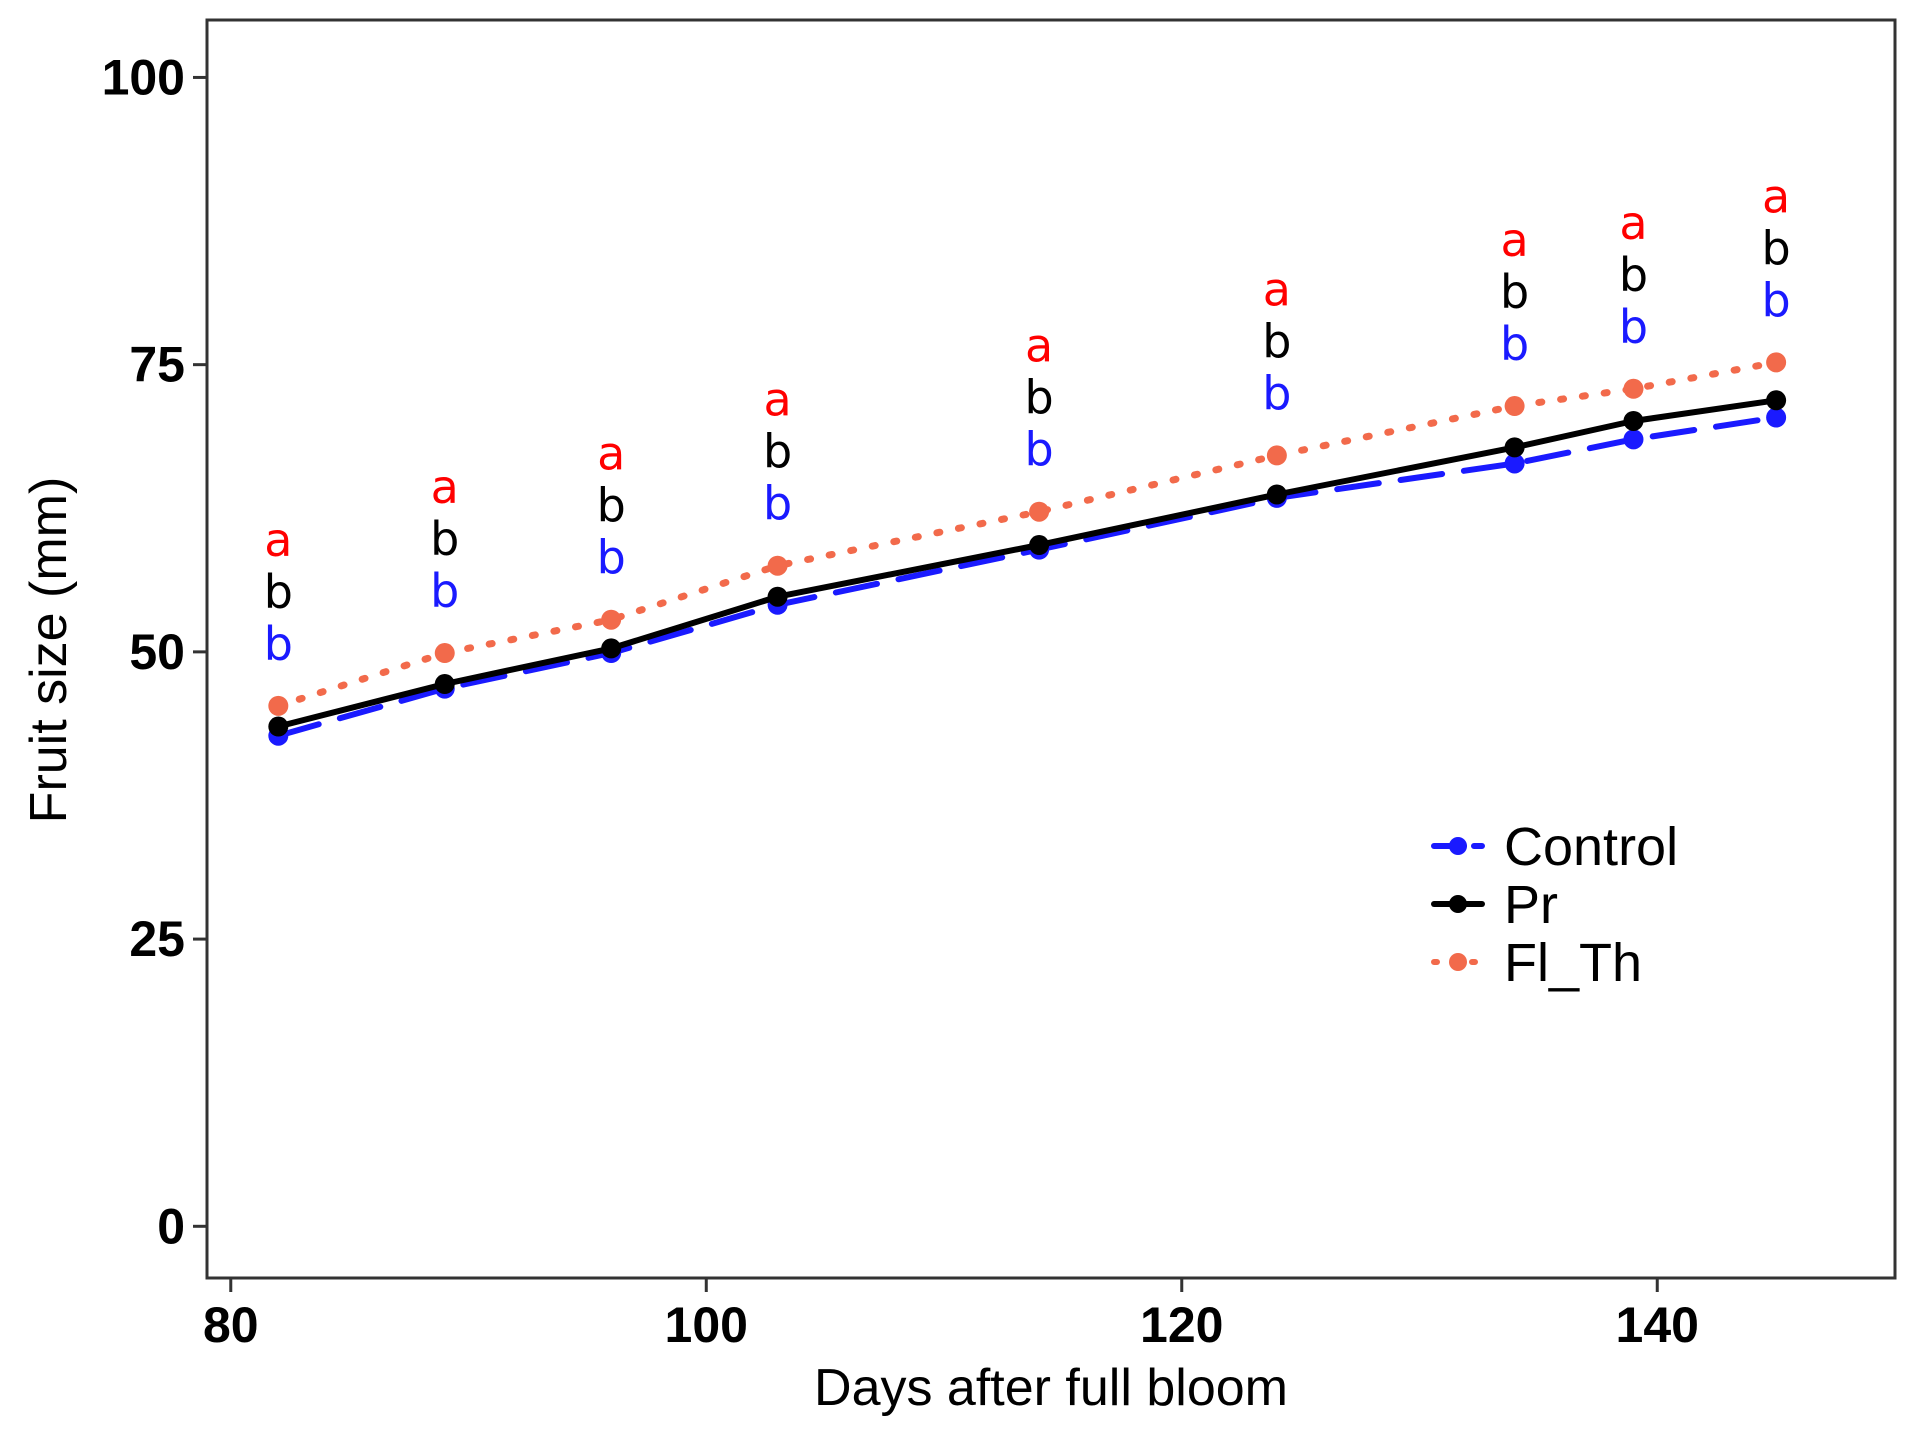 This screenshot has width=1911, height=1433. I want to click on x-axis: 80 100 120 140, so click(951, 1315).